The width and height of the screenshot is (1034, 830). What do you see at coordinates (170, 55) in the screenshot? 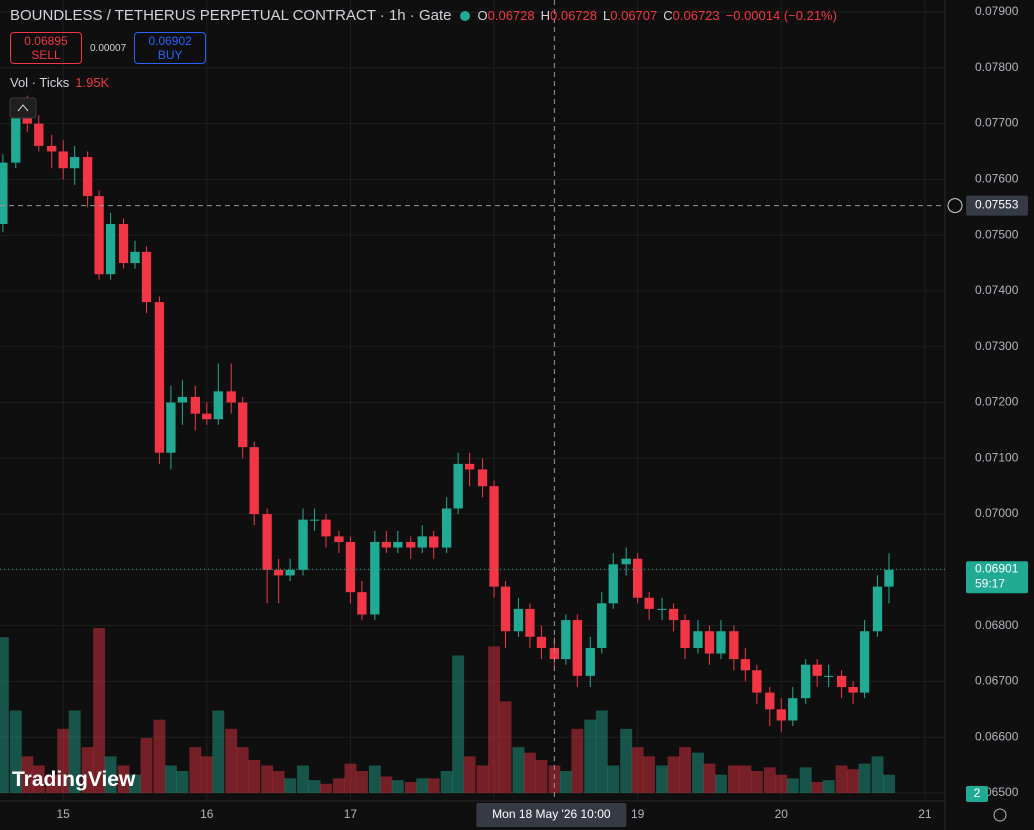
I see `buy-label: BUY` at bounding box center [170, 55].